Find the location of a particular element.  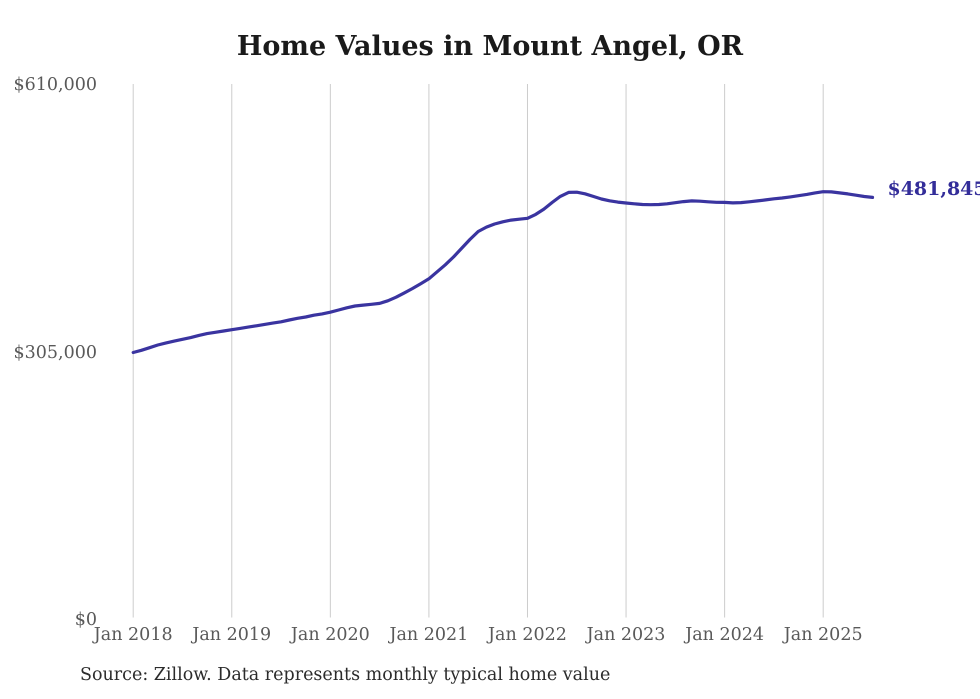

x-tick-label: Jan 2019 is located at coordinates (232, 635).